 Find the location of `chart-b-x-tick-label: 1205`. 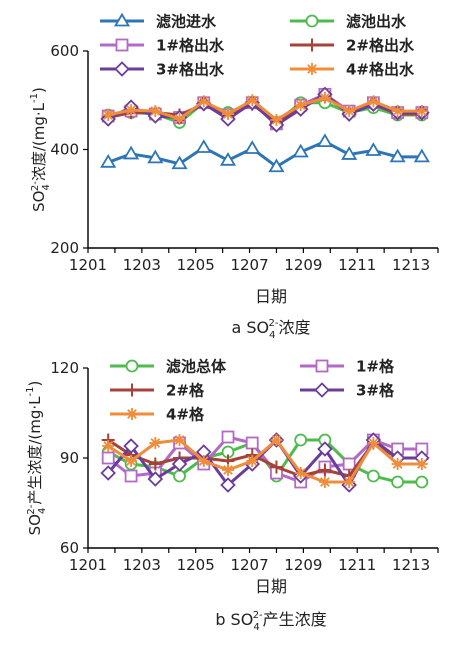

chart-b-x-tick-label: 1205 is located at coordinates (196, 565).